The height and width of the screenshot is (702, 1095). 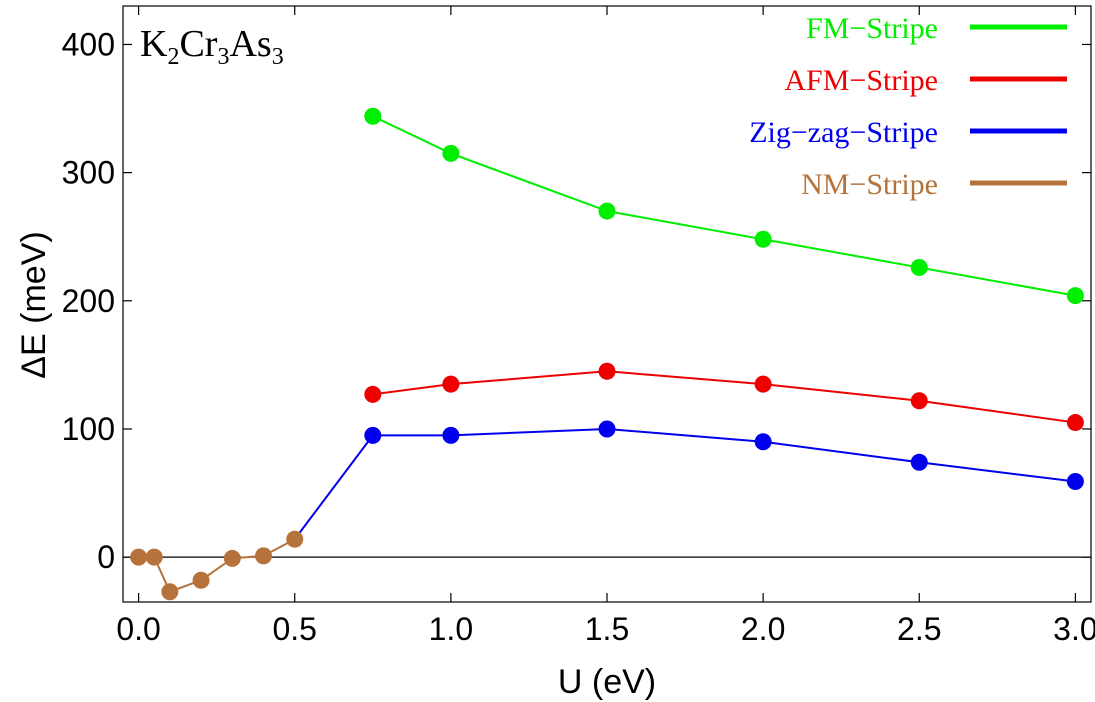 What do you see at coordinates (919, 629) in the screenshot?
I see `x-tick-label: 2.5` at bounding box center [919, 629].